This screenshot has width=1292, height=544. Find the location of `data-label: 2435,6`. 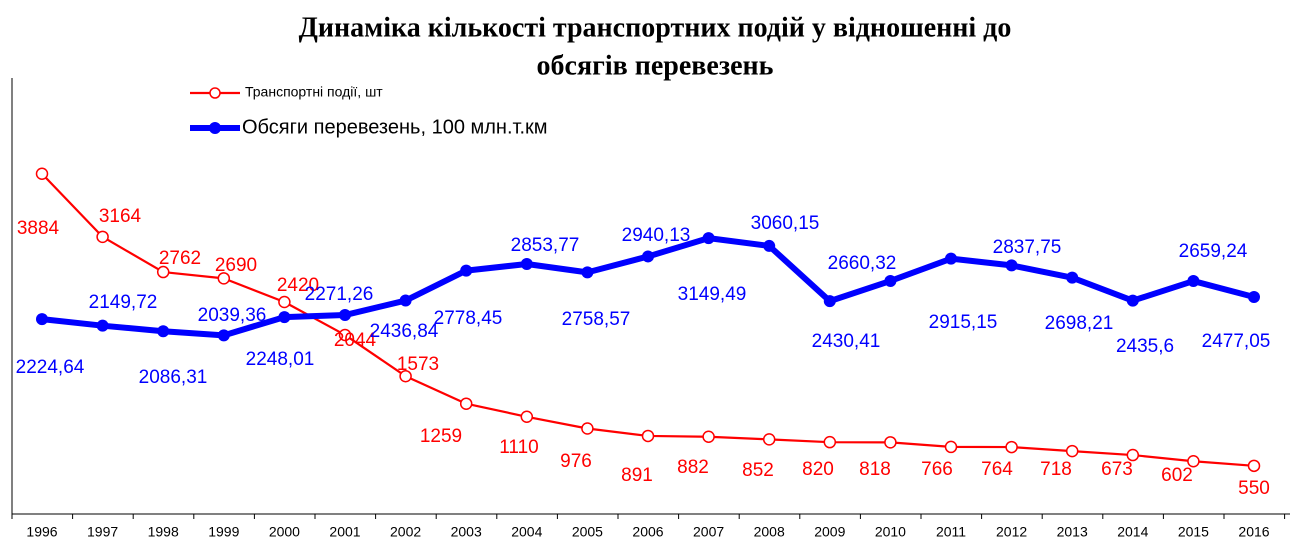

data-label: 2435,6 is located at coordinates (1145, 346).